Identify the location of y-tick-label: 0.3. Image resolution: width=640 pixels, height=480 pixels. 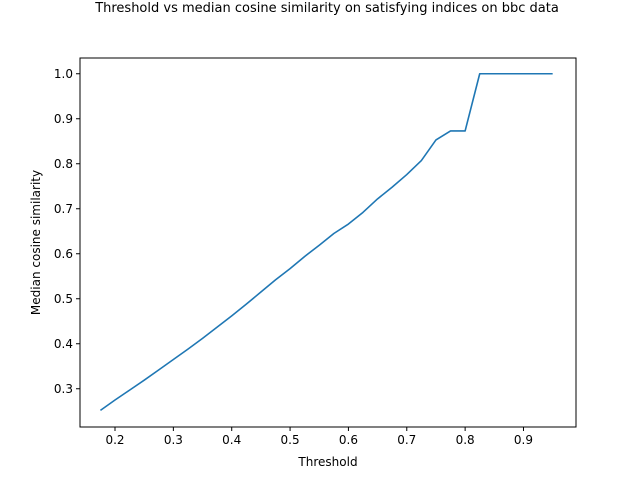
(63, 389).